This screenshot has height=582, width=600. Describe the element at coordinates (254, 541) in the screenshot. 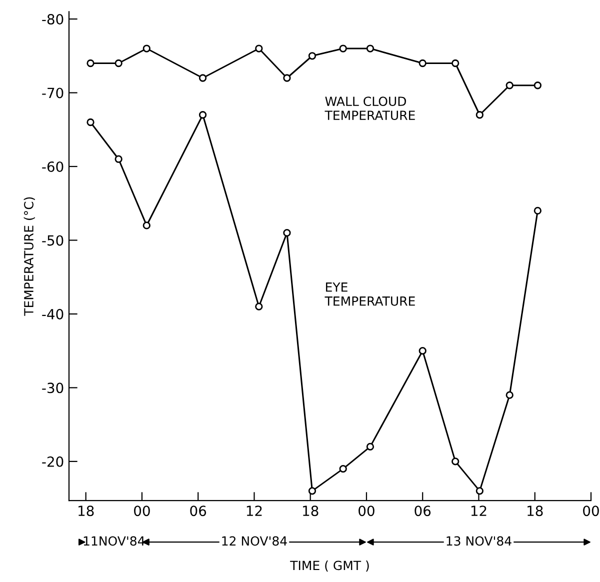

I see `text: 12 NOV'84` at that location.